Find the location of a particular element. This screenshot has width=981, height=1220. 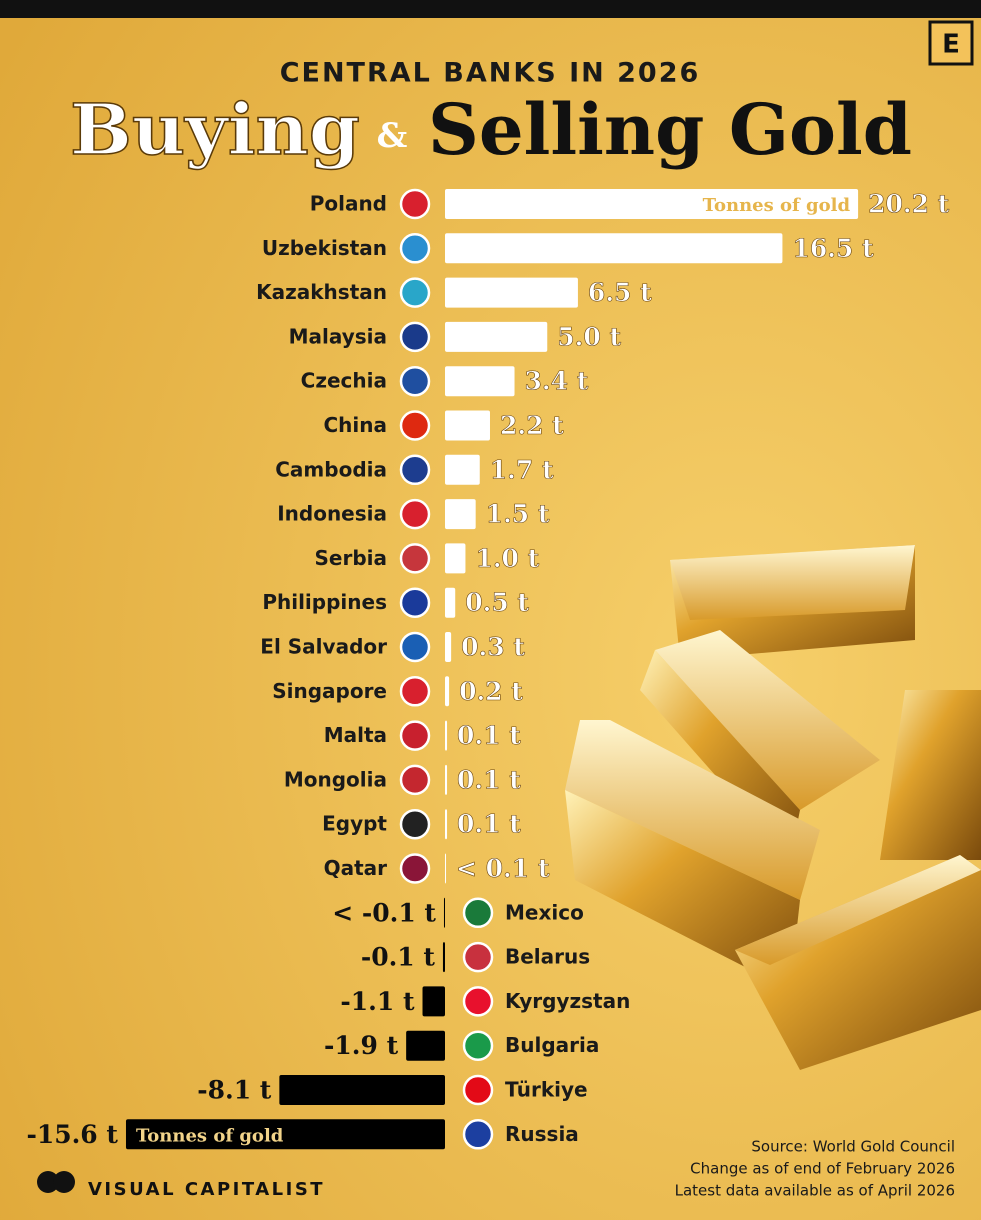

category-label: Malaysia is located at coordinates (338, 336).